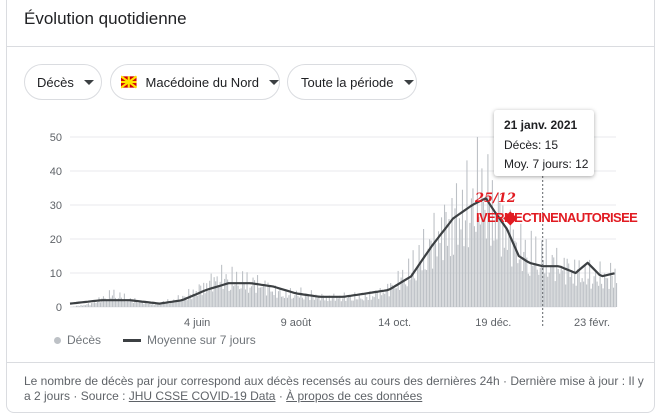  Describe the element at coordinates (544, 143) in the screenshot. I see `chart-tooltip: 21 janv. 2021 Décès: 15 Moy. 7 jours: 12` at that location.